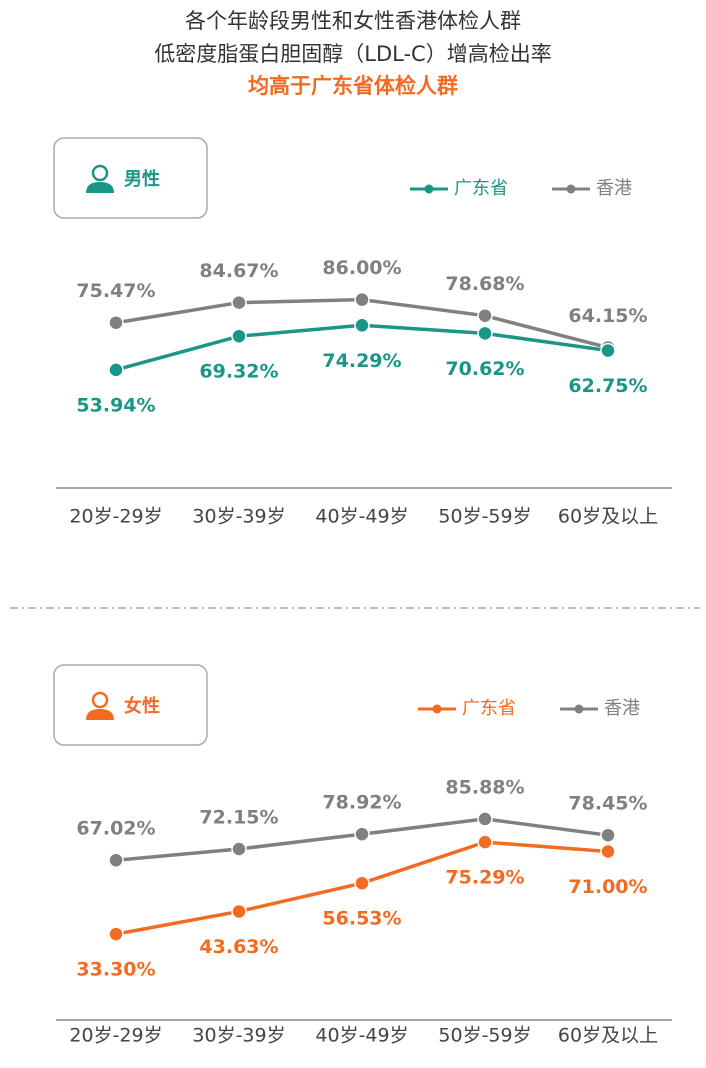  Describe the element at coordinates (361, 919) in the screenshot. I see `value-label: 56.53%` at that location.